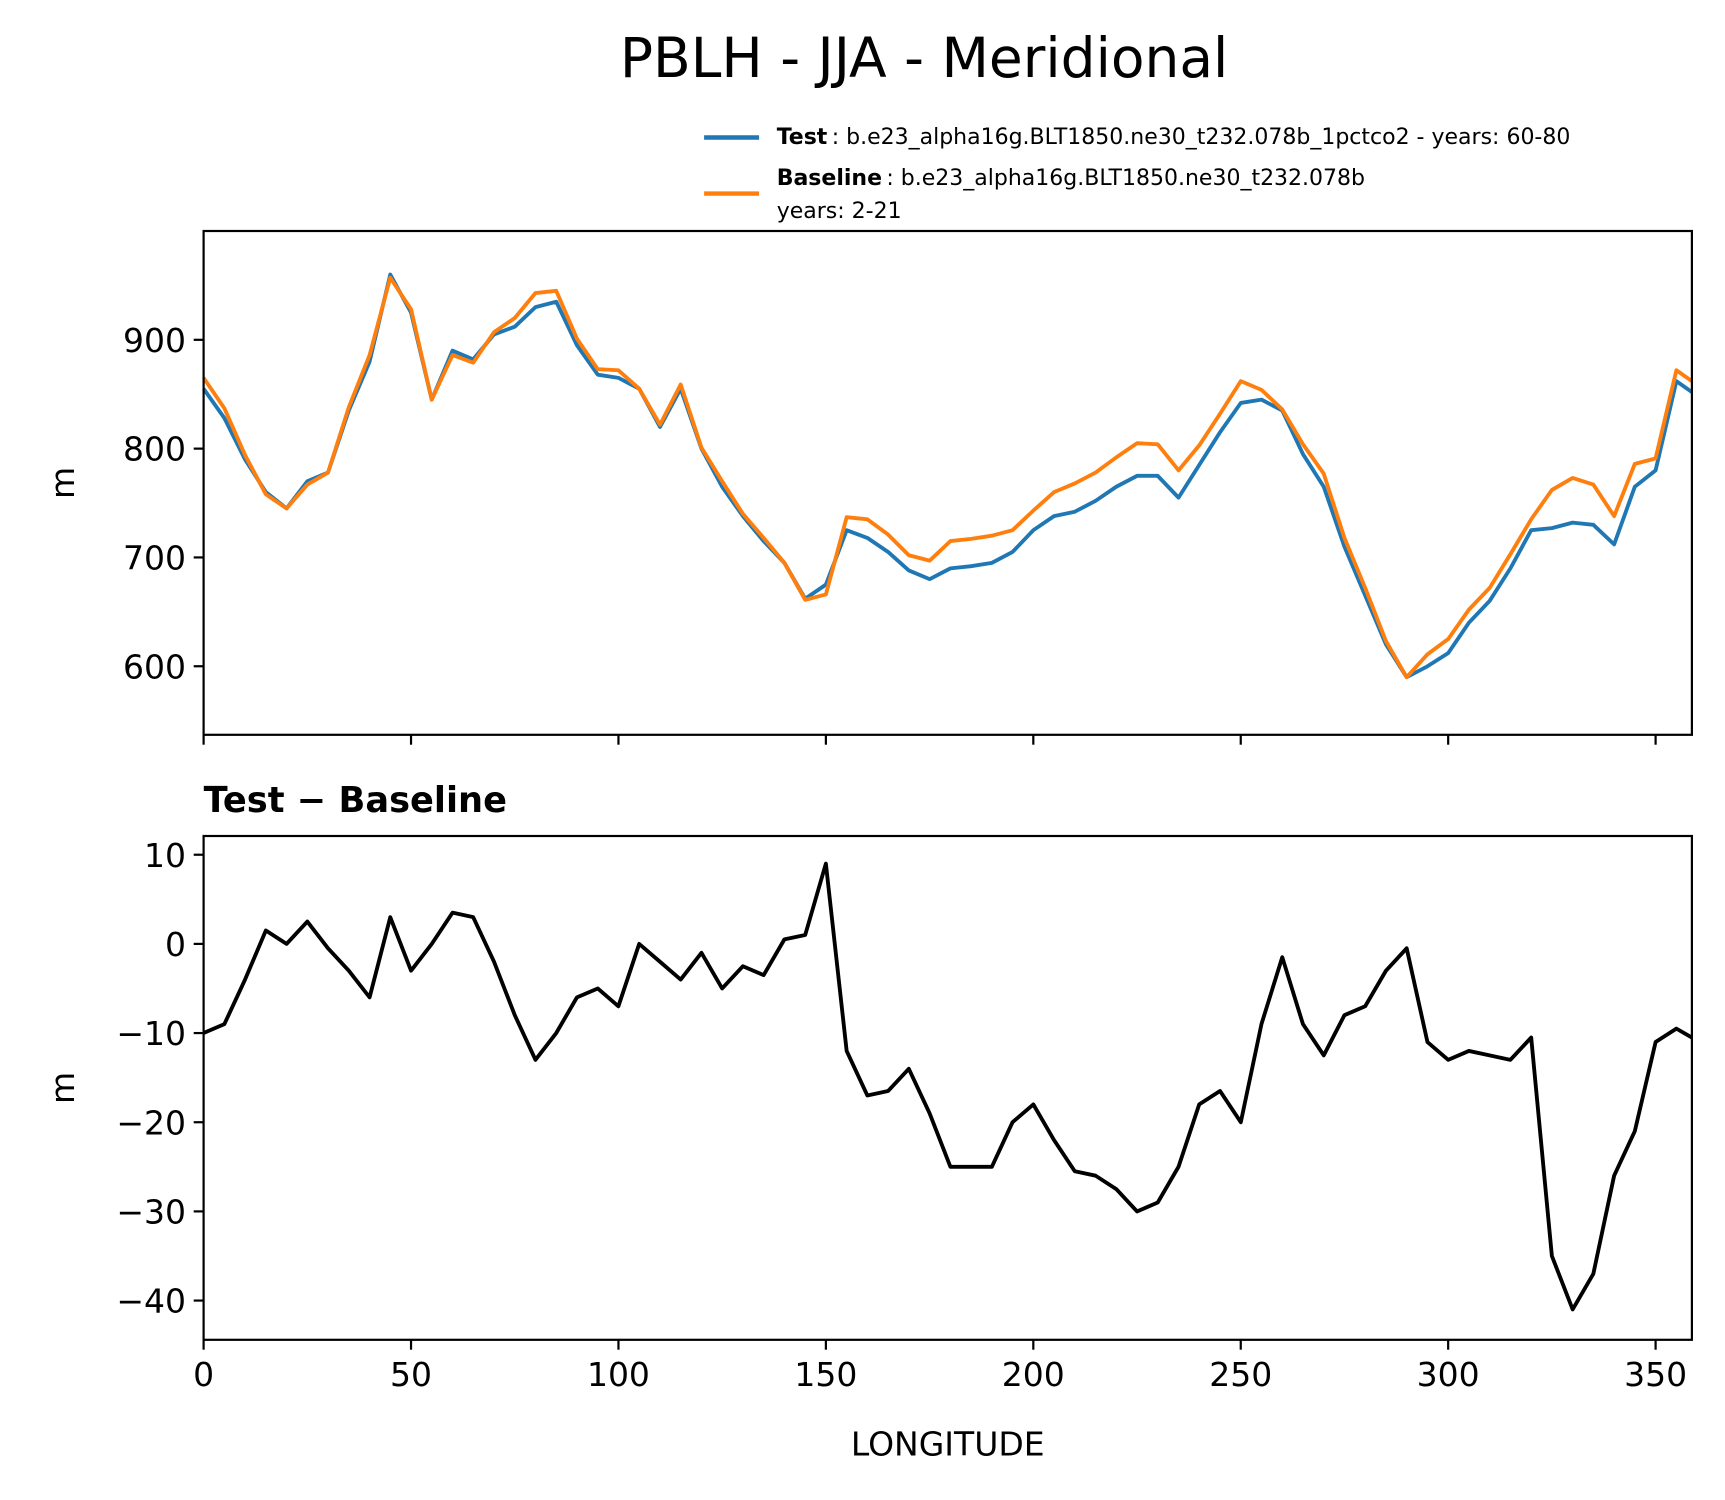 The image size is (1725, 1500). What do you see at coordinates (154, 340) in the screenshot?
I see `y-tick-label: 900` at bounding box center [154, 340].